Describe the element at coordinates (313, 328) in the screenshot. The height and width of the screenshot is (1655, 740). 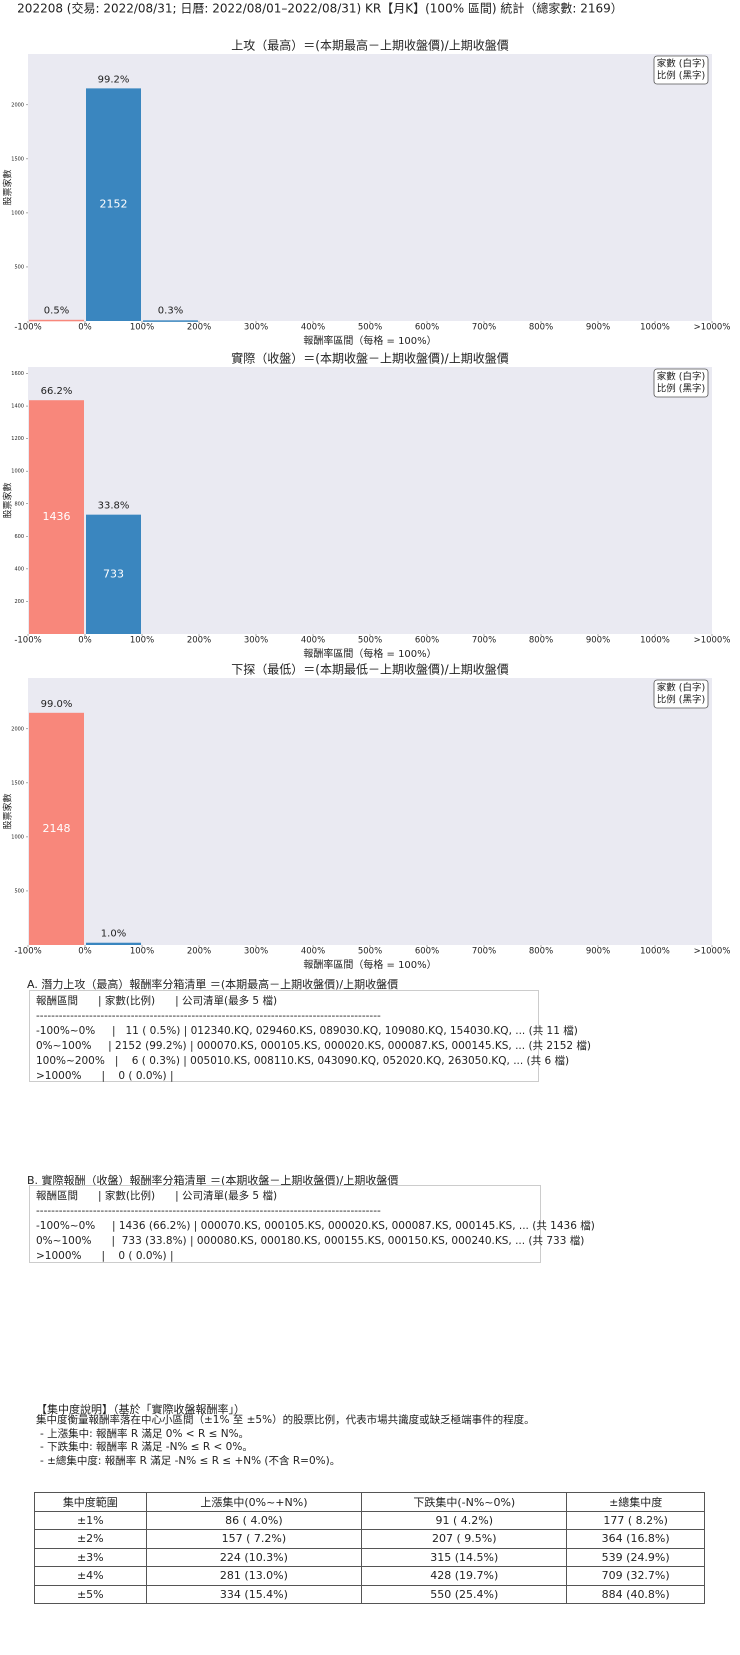
I see `x-tick-label: 400%` at that location.